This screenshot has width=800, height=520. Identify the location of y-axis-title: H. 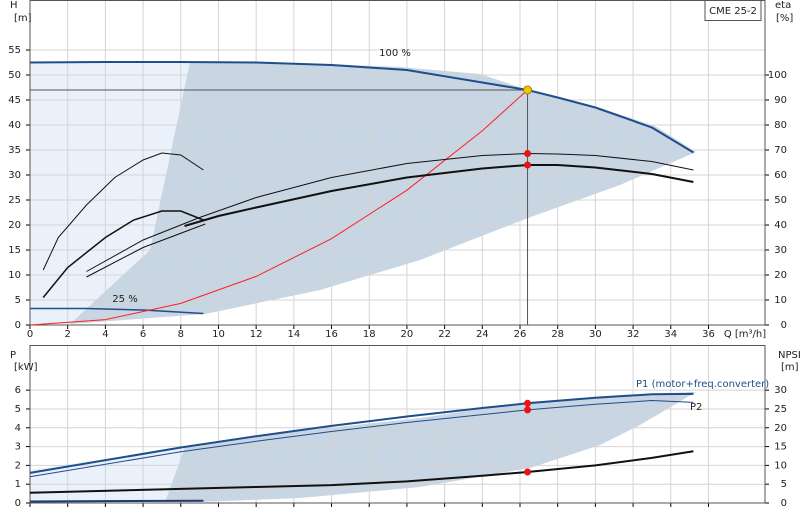
(14, 5).